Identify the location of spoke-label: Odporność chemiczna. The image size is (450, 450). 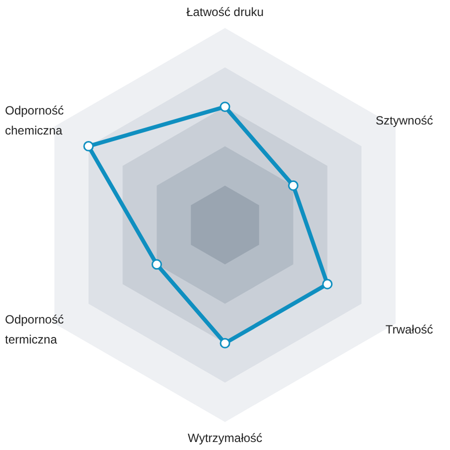
(34, 121).